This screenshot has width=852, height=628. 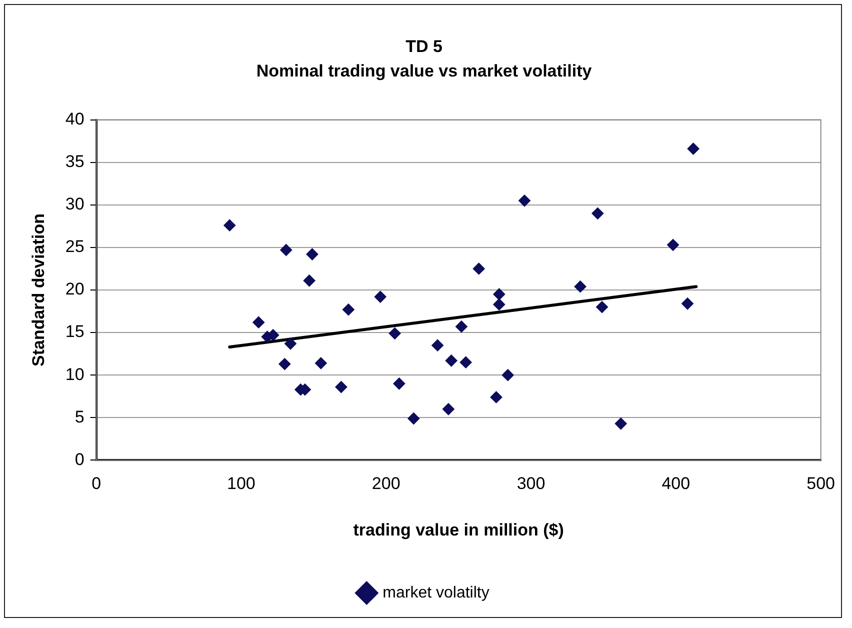 I want to click on y-axis-title: Standard deviation, so click(x=38, y=290).